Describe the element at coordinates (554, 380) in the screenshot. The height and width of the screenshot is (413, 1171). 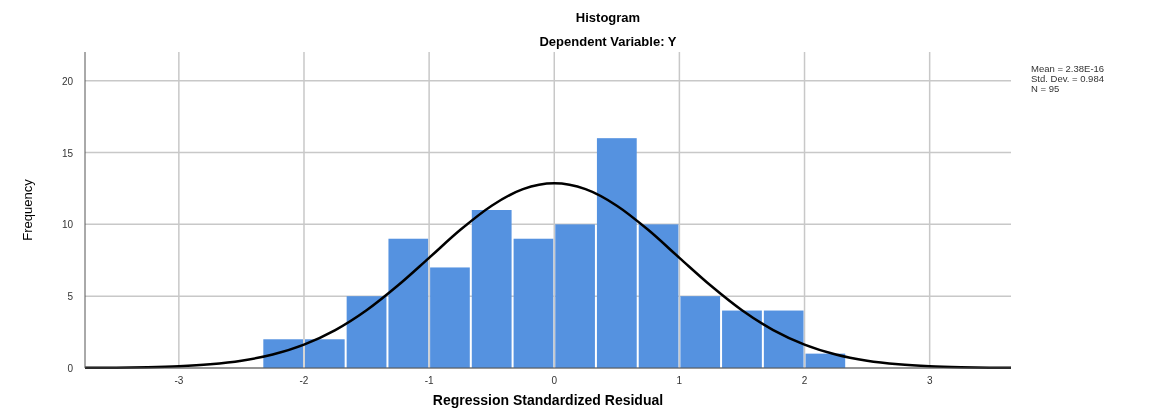
I see `x-tick-label: 0` at that location.